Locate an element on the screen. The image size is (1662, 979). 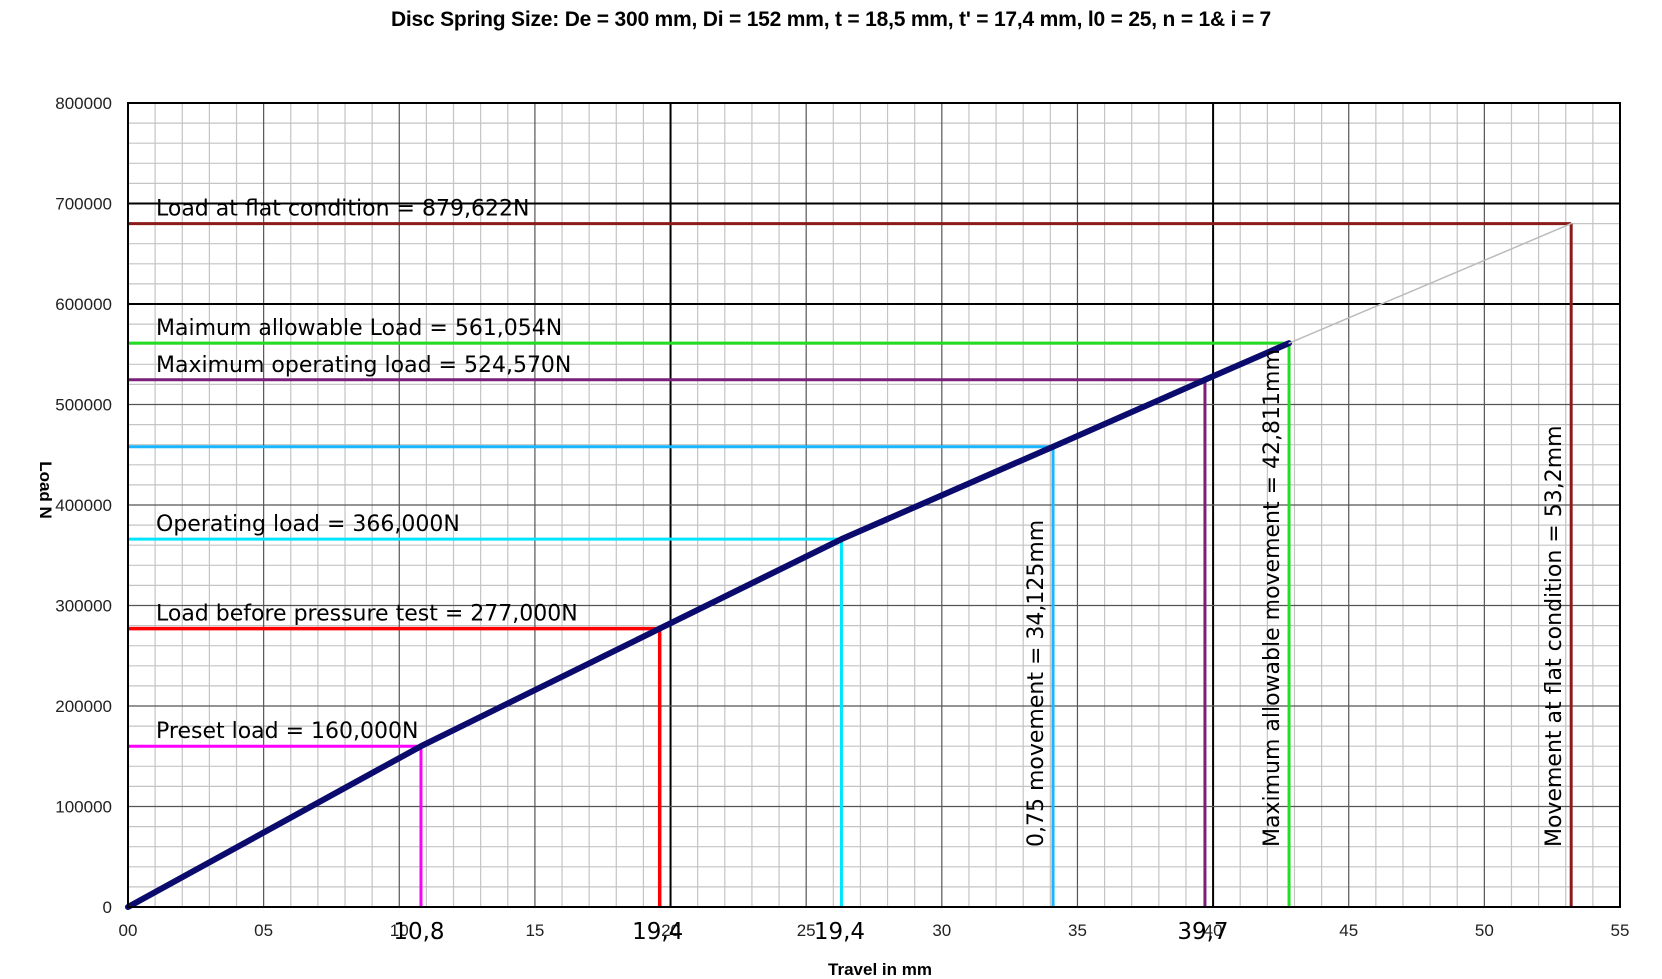
marker-x-label: 10,8 is located at coordinates (418, 932).